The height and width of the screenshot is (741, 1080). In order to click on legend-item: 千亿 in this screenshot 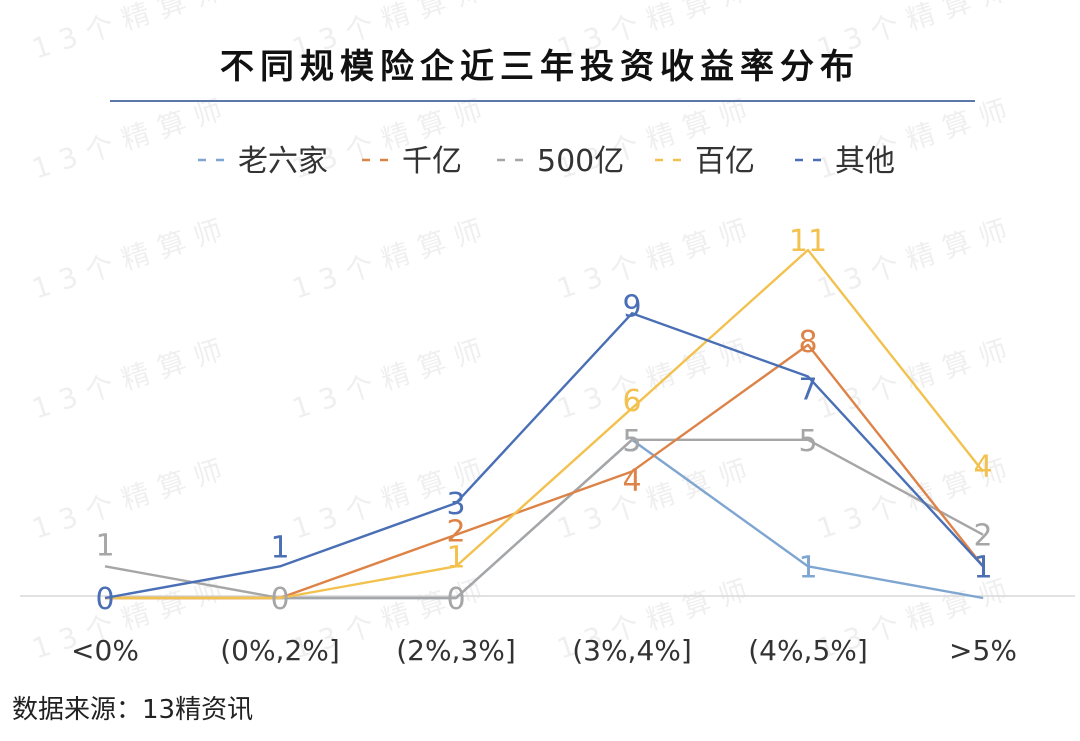, I will do `click(412, 161)`.